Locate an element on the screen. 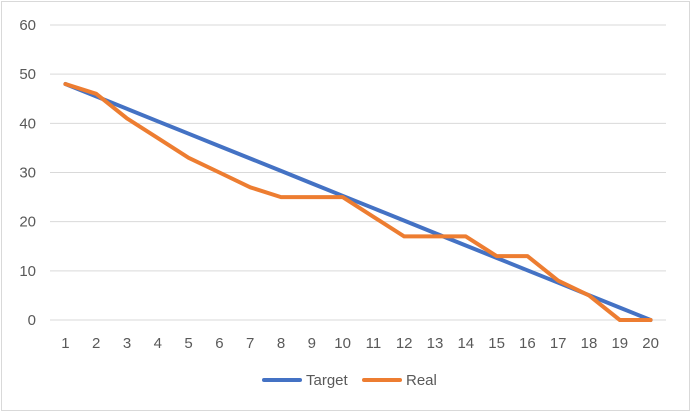  y-tick-label: 0 is located at coordinates (32, 320).